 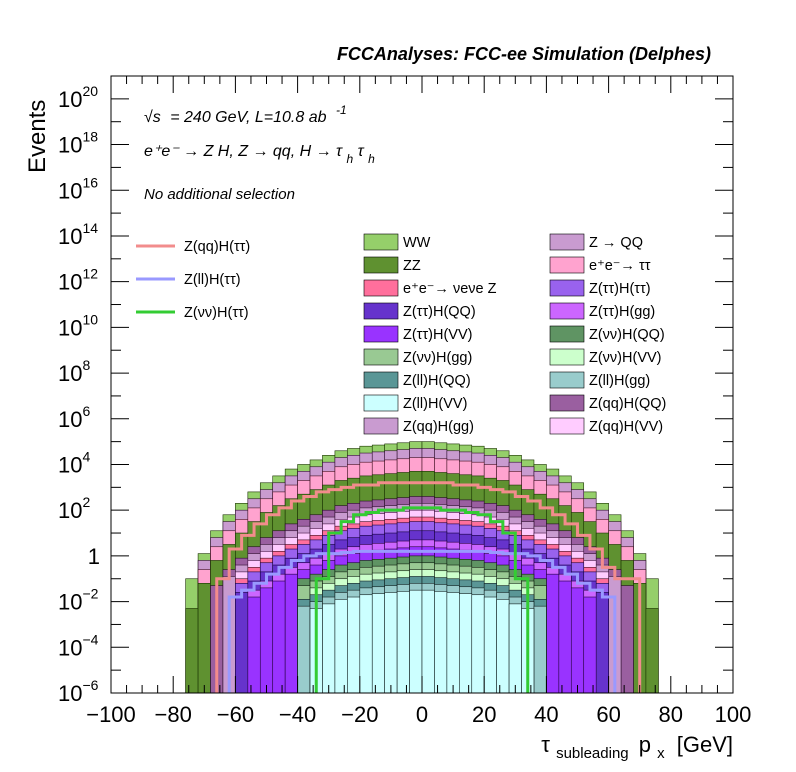 I want to click on y-tick-exponent: −2, so click(x=90, y=594).